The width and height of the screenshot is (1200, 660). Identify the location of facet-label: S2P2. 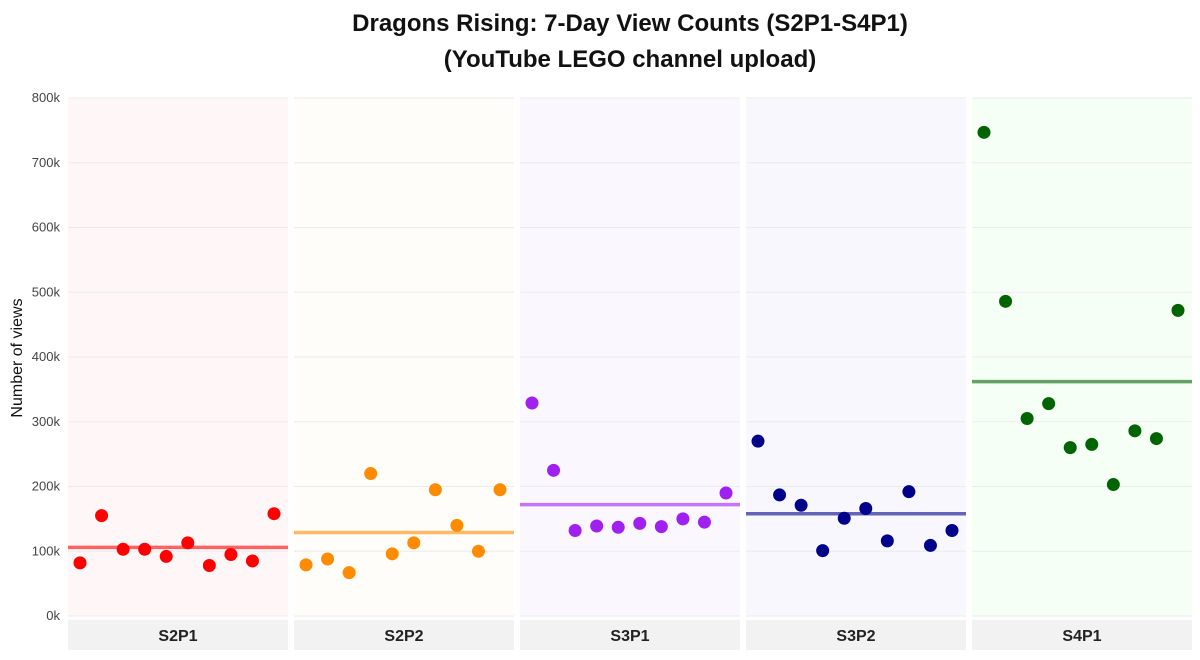
(403, 636).